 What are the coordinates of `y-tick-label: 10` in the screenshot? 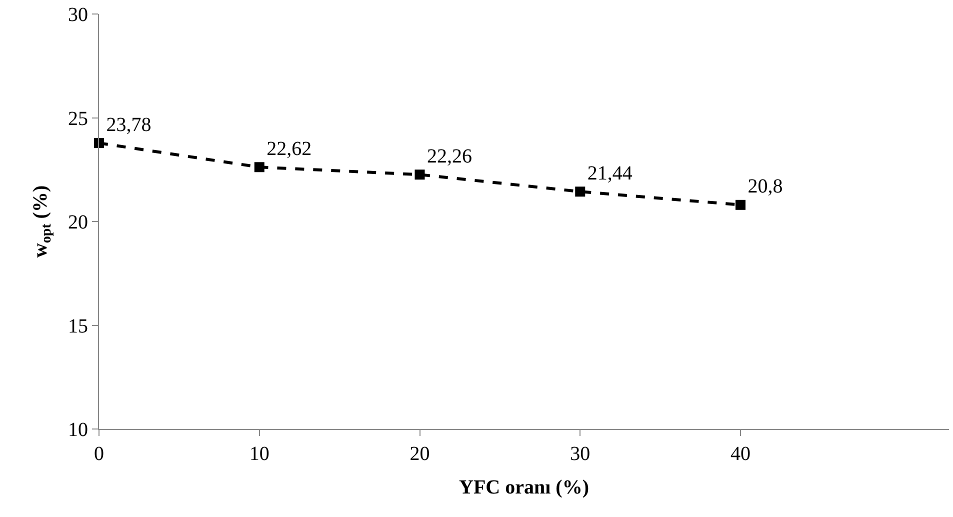 It's located at (78, 430).